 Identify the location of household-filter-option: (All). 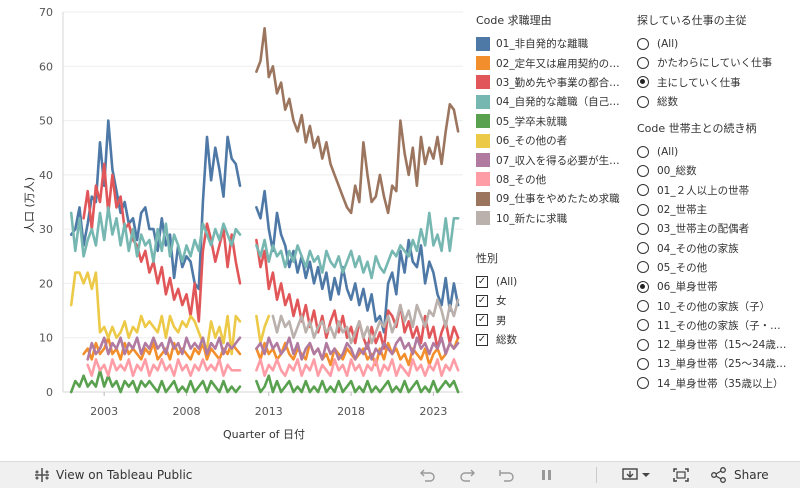
(718, 151).